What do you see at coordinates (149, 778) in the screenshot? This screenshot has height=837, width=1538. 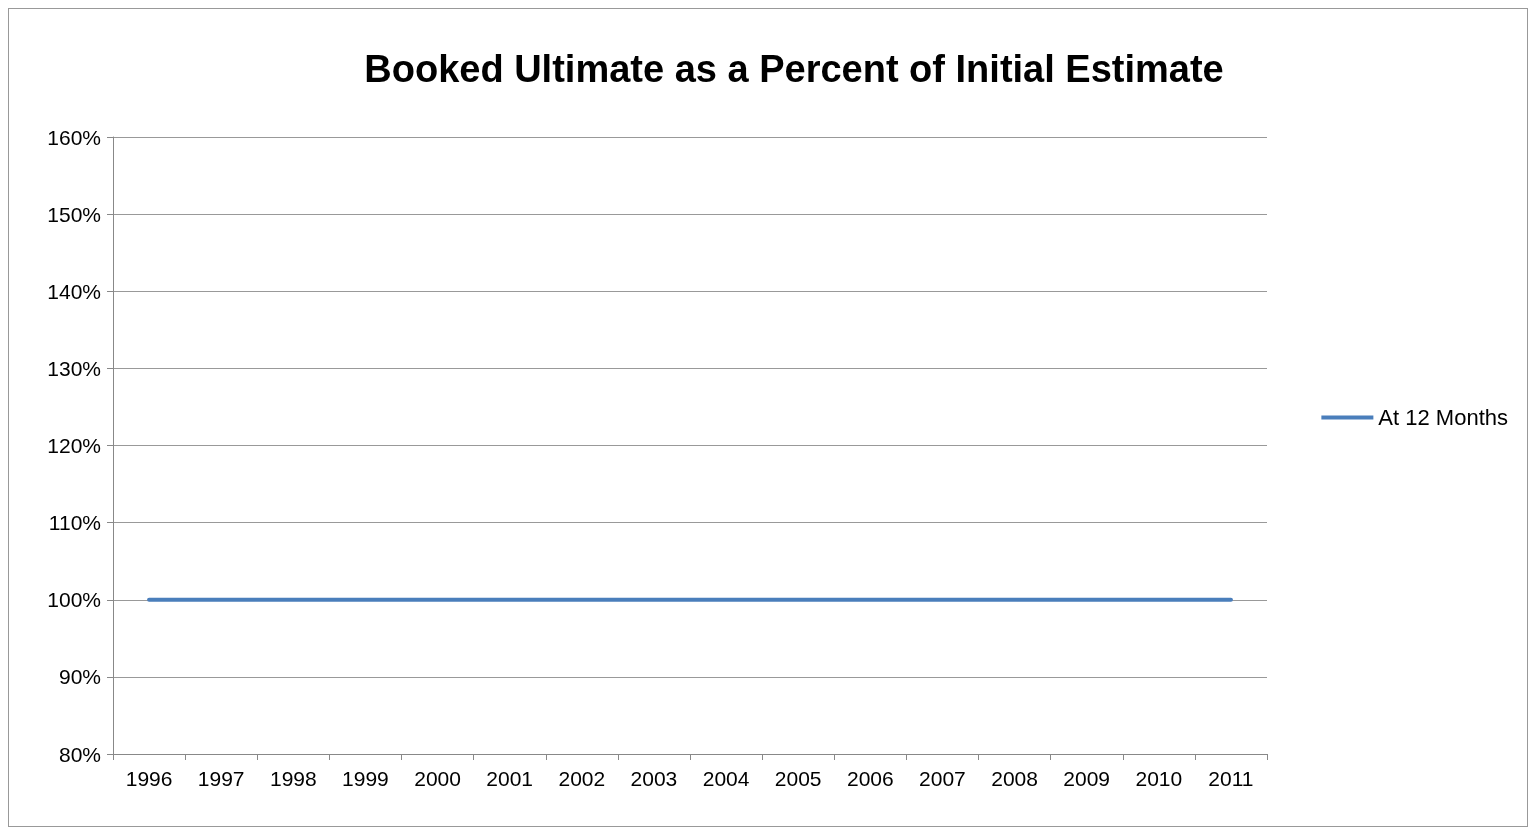 I see `x-tick-label: 1996` at bounding box center [149, 778].